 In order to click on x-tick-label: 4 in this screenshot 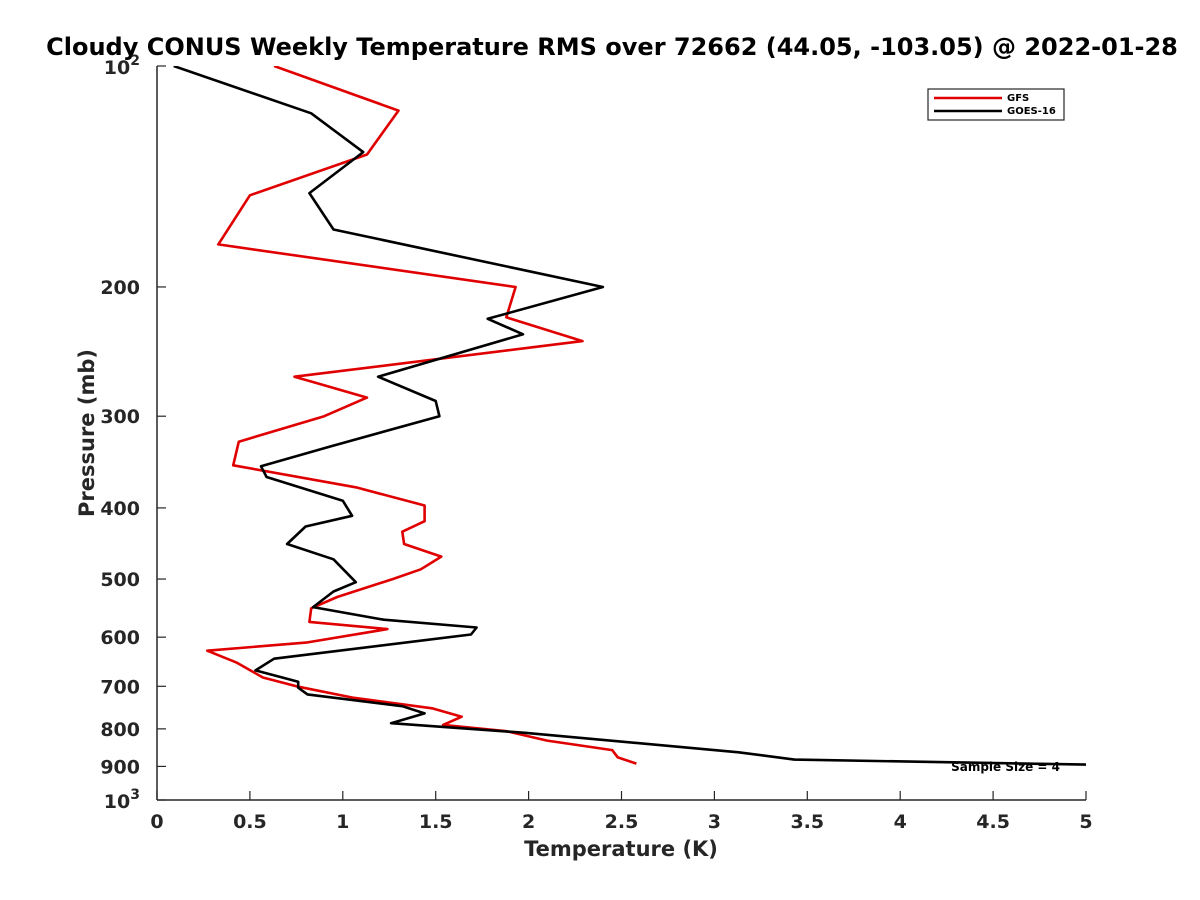, I will do `click(900, 822)`.